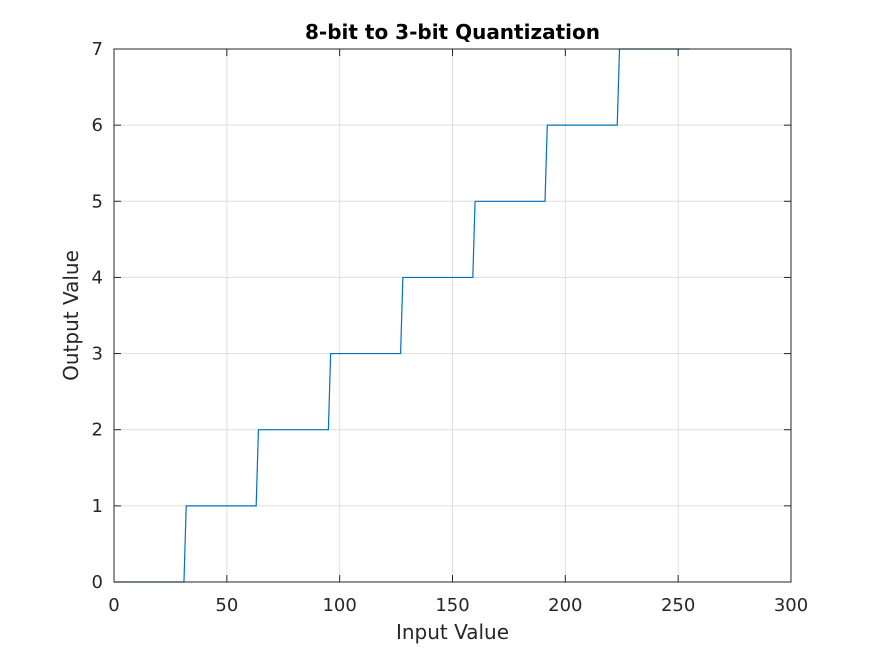 This screenshot has width=875, height=659. I want to click on y-tick-label: 2, so click(97, 430).